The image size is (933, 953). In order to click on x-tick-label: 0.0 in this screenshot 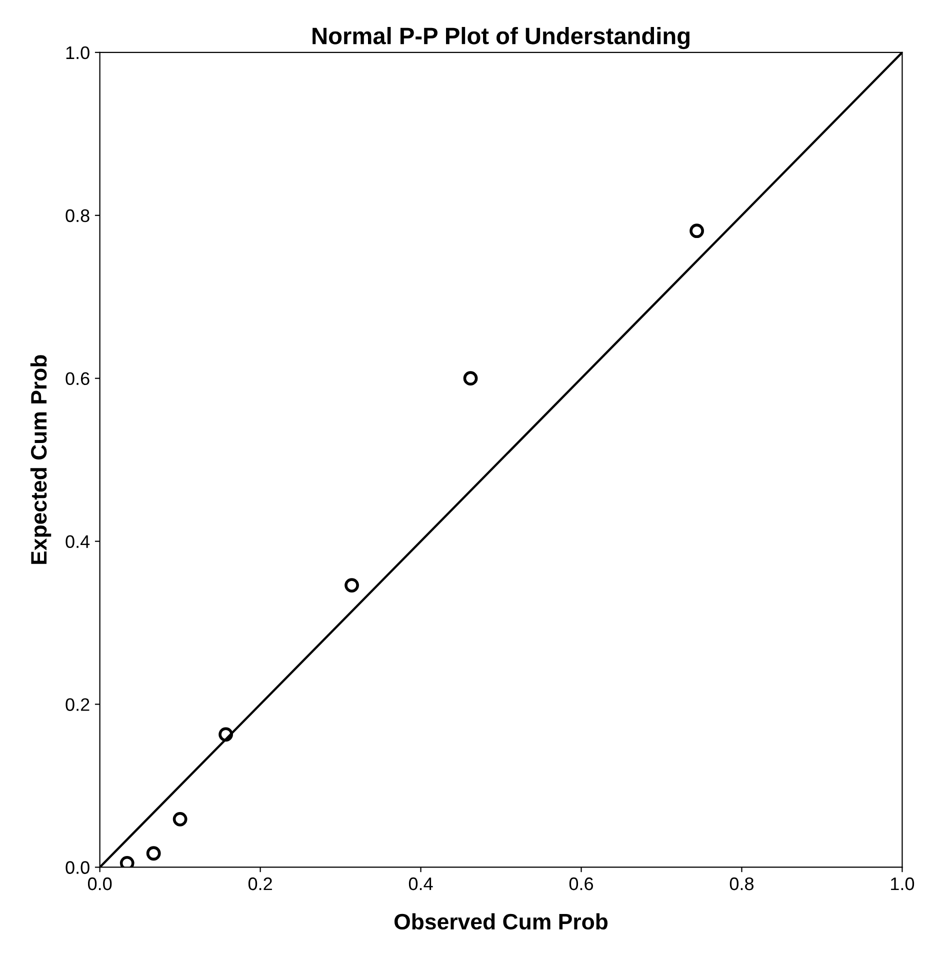, I will do `click(100, 883)`.